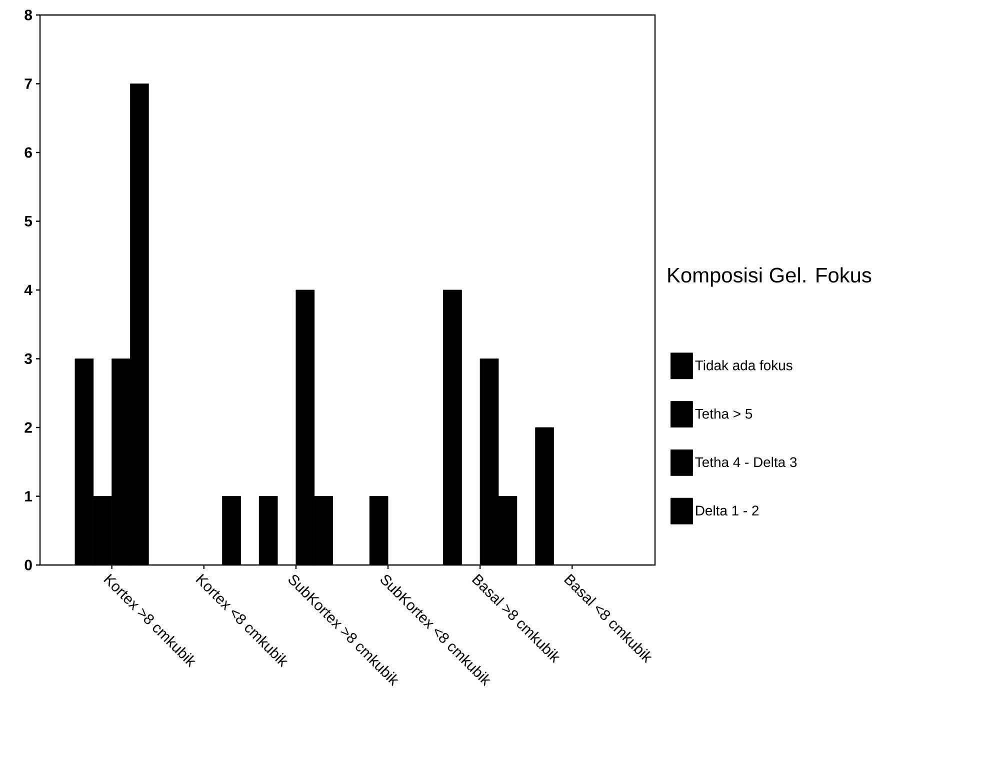 The image size is (986, 768). What do you see at coordinates (28, 15) in the screenshot?
I see `y-tick-label: 8` at bounding box center [28, 15].